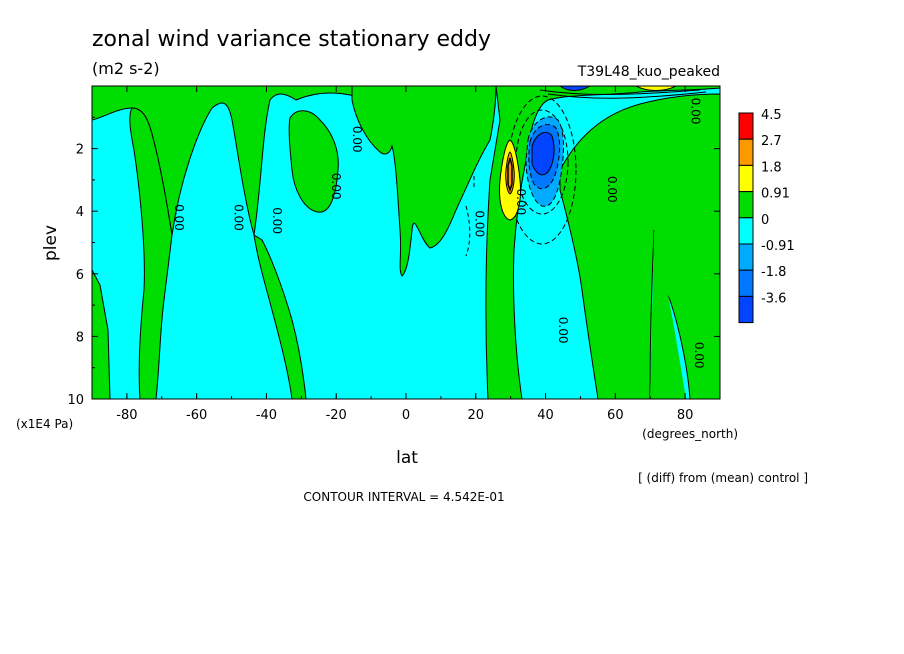  I want to click on run-name: T39L48_kuo_peaked, so click(648, 72).